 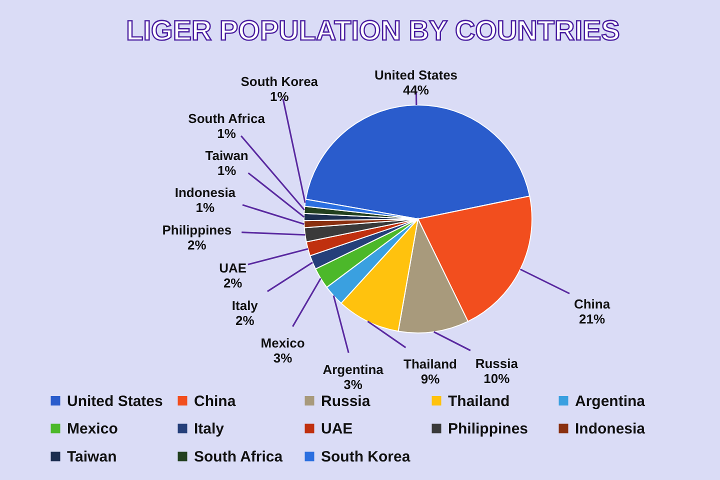 What do you see at coordinates (430, 379) in the screenshot?
I see `data-label: 9%` at bounding box center [430, 379].